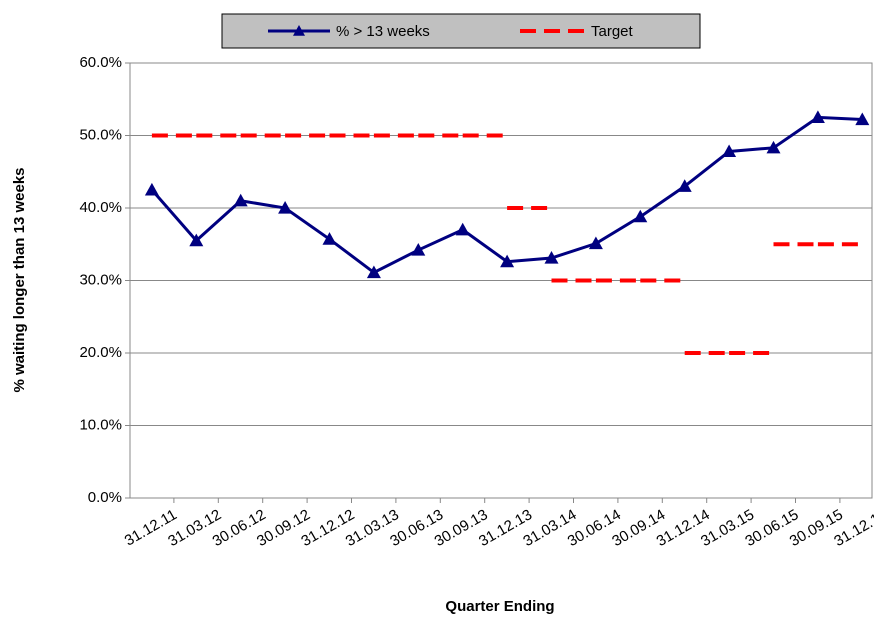  I want to click on x-axis-label: Quarter Ending, so click(499, 606).